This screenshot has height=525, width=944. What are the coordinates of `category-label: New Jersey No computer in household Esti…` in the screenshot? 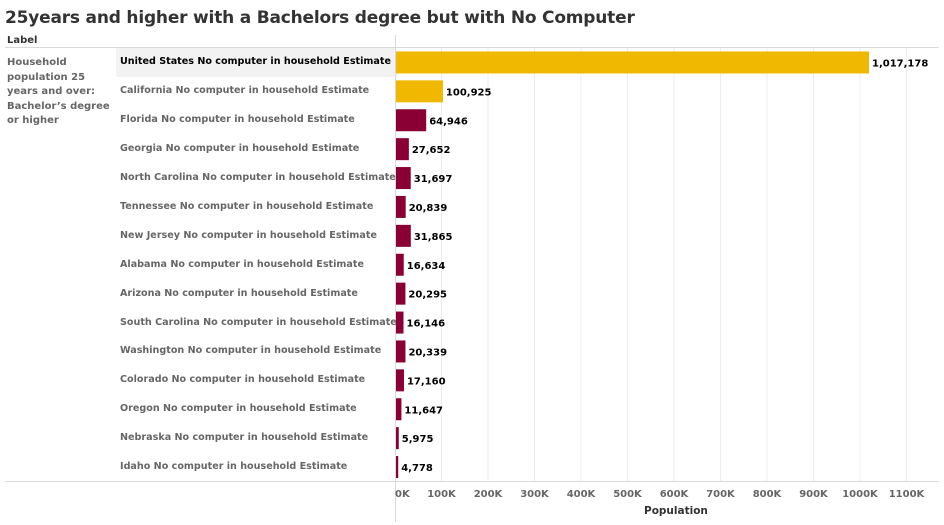 It's located at (248, 235).